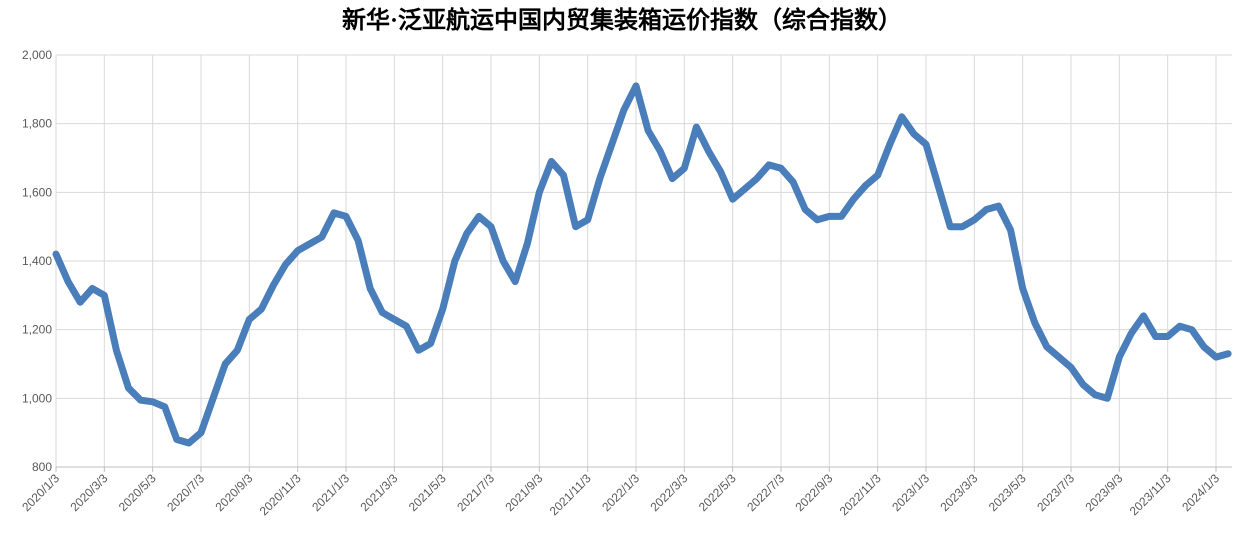  Describe the element at coordinates (1200, 492) in the screenshot. I see `x-tick-label: 2024/1/3` at that location.